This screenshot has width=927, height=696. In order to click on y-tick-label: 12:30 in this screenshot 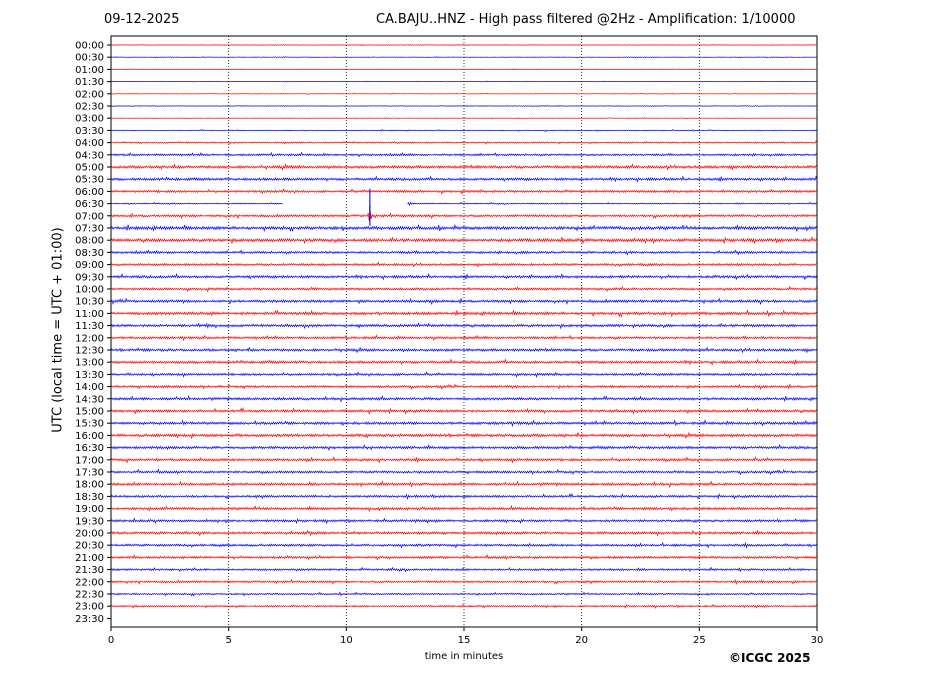, I will do `click(89, 351)`.